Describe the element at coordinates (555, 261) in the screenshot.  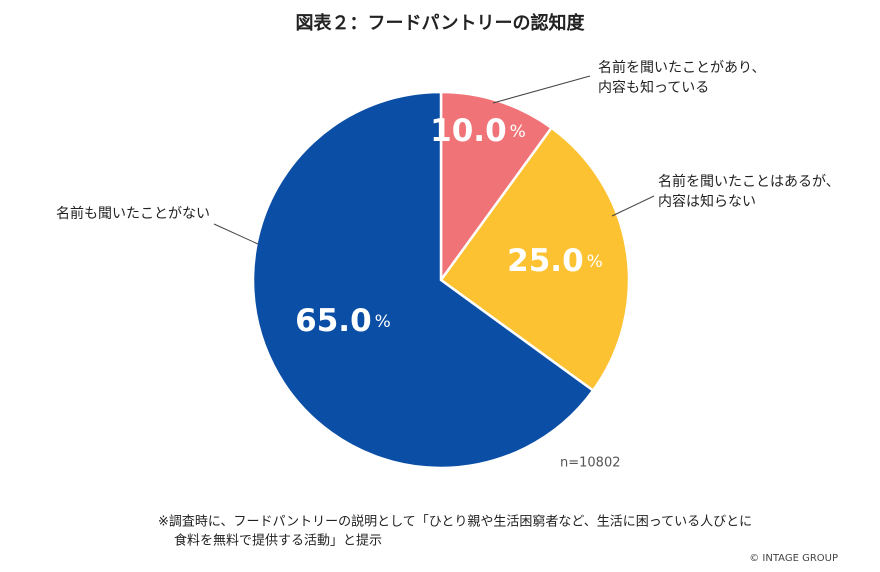
I see `value-label: 25.0%` at that location.